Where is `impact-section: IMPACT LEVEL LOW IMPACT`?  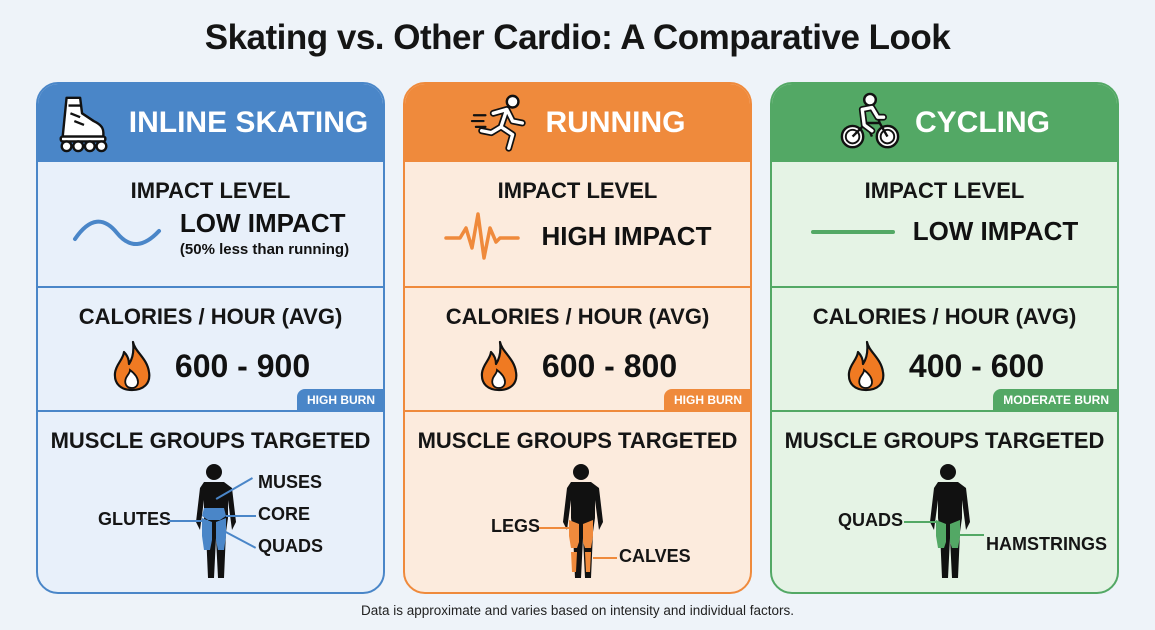 impact-section: IMPACT LEVEL LOW IMPACT is located at coordinates (944, 224).